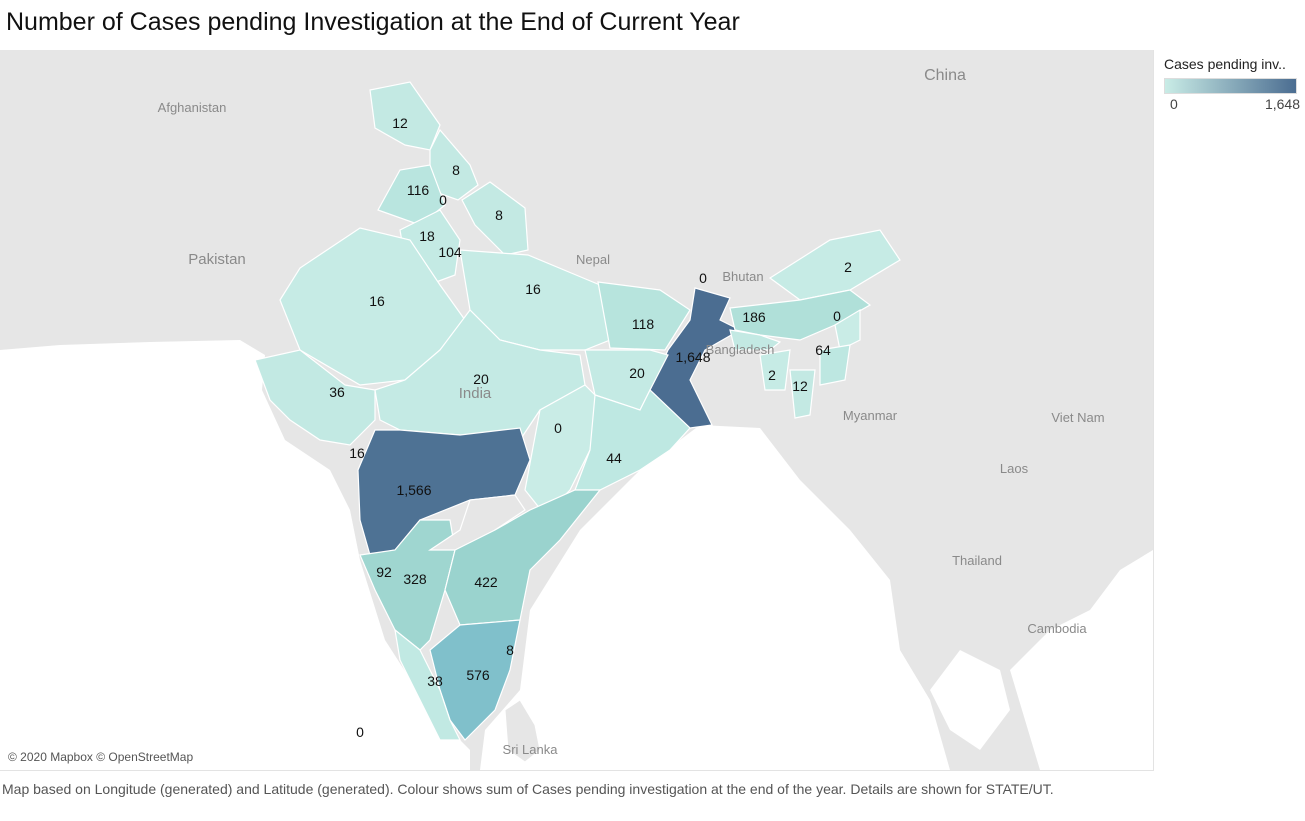 The image size is (1305, 821). I want to click on color-legend: Cases pending inv.. 0 1,648, so click(1234, 84).